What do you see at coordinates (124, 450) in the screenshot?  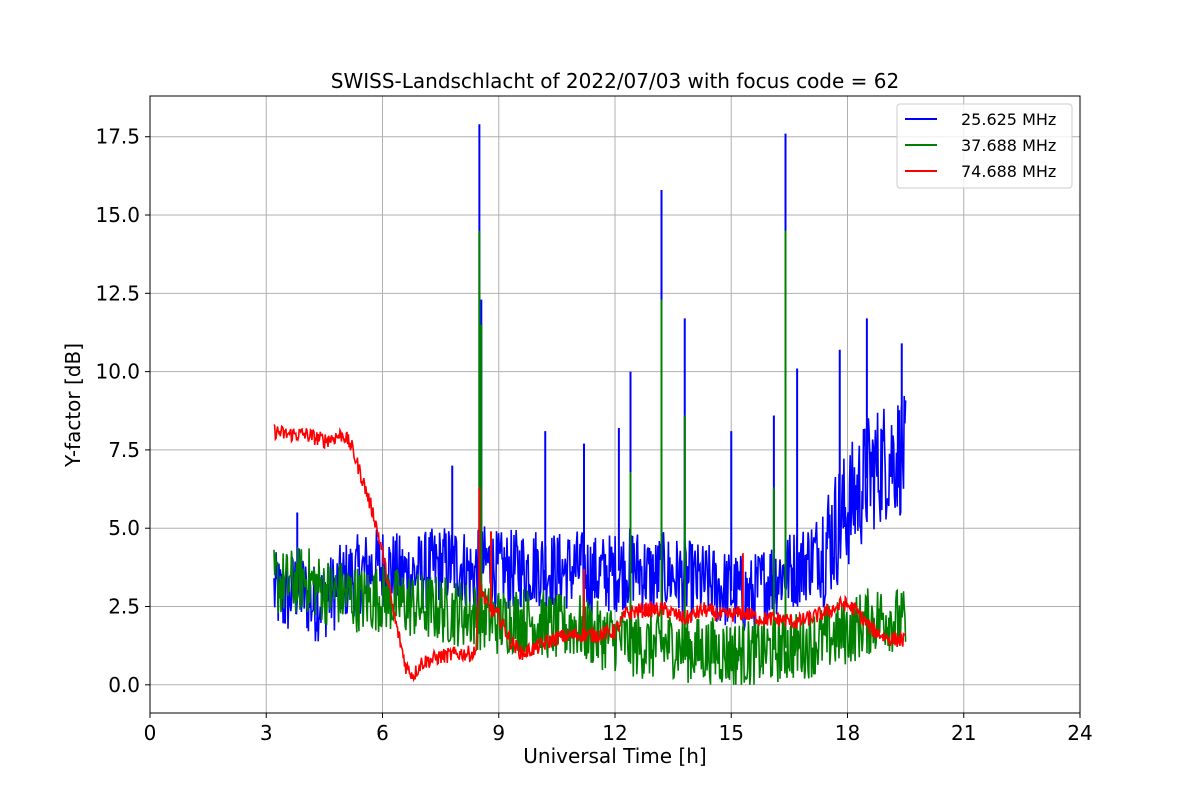 I see `y-tick-label: 7.5` at bounding box center [124, 450].